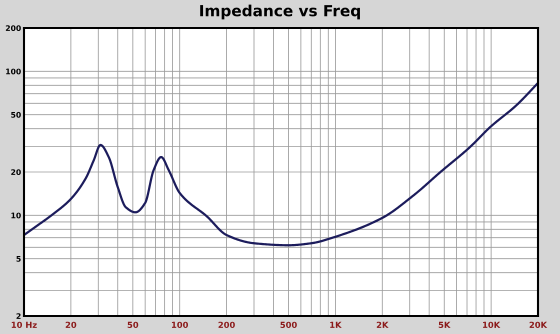  I want to click on x-tick-label: 5K, so click(444, 325).